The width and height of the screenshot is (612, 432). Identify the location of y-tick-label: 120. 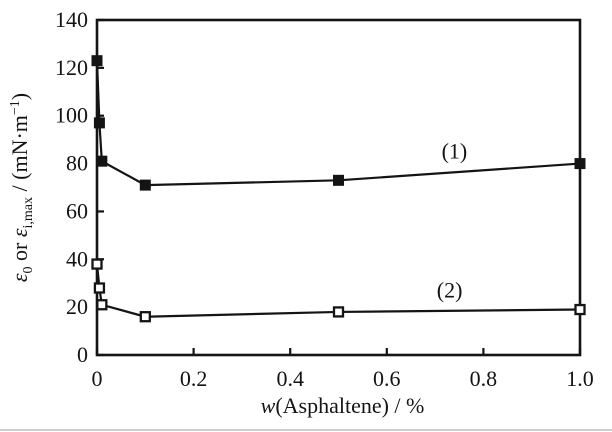
(71, 67).